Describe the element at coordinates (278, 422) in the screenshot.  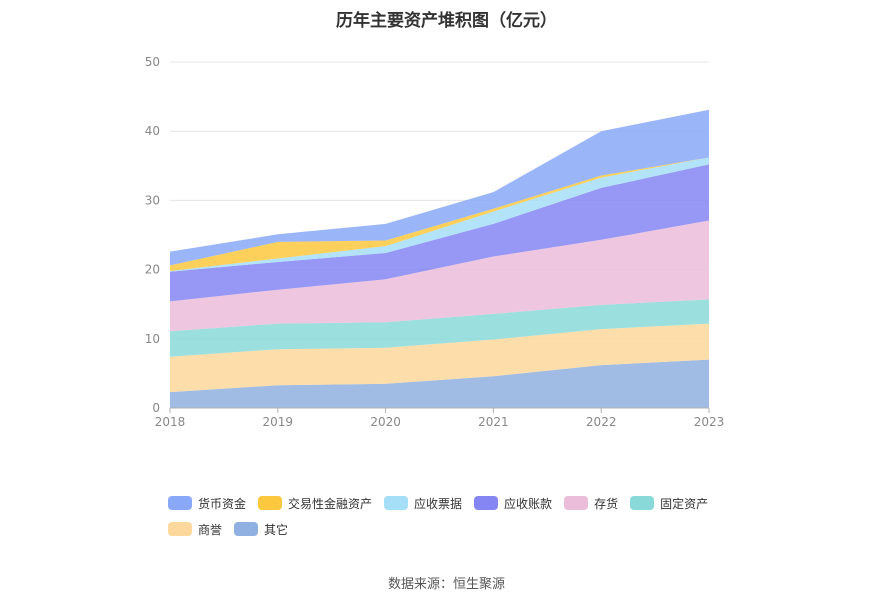
I see `x-tick-label: 2019` at that location.